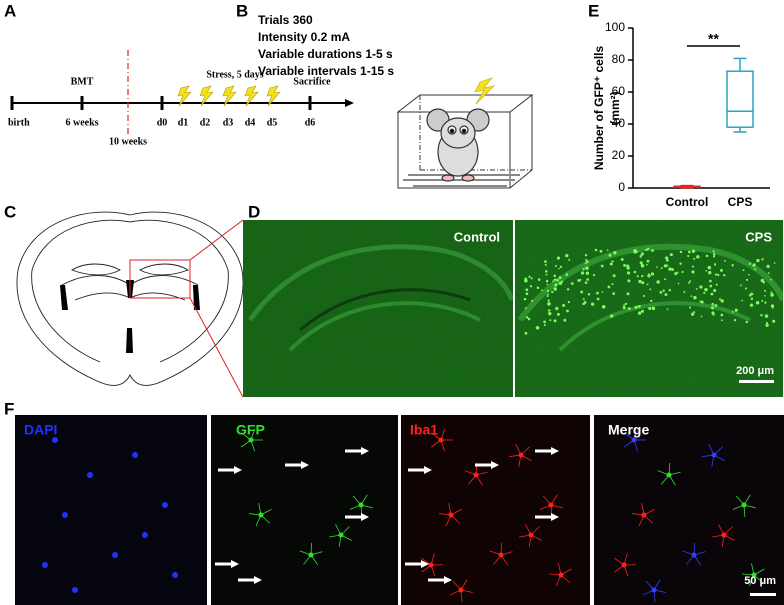 The width and height of the screenshot is (784, 605). What do you see at coordinates (593, 10) in the screenshot?
I see `panel-label: E` at bounding box center [593, 10].